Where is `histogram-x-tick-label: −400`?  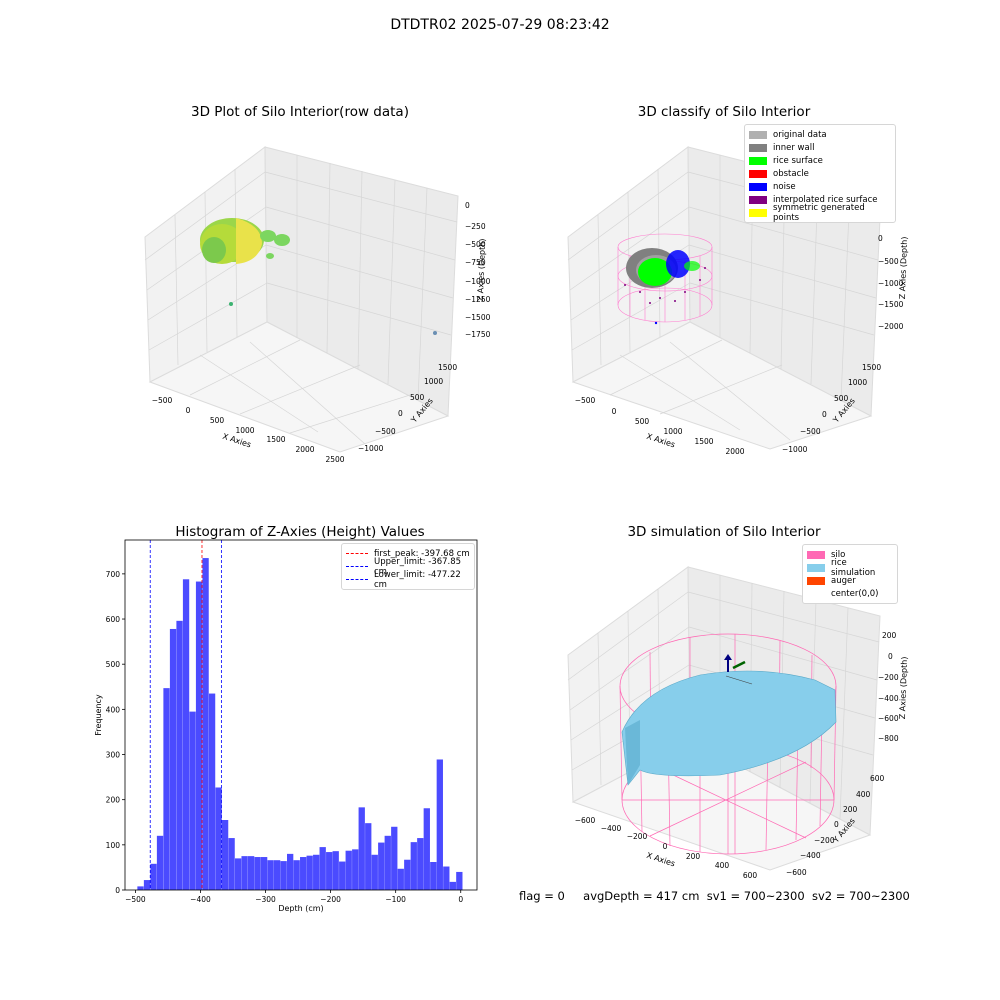
histogram-x-tick-label: −400 is located at coordinates (200, 899).